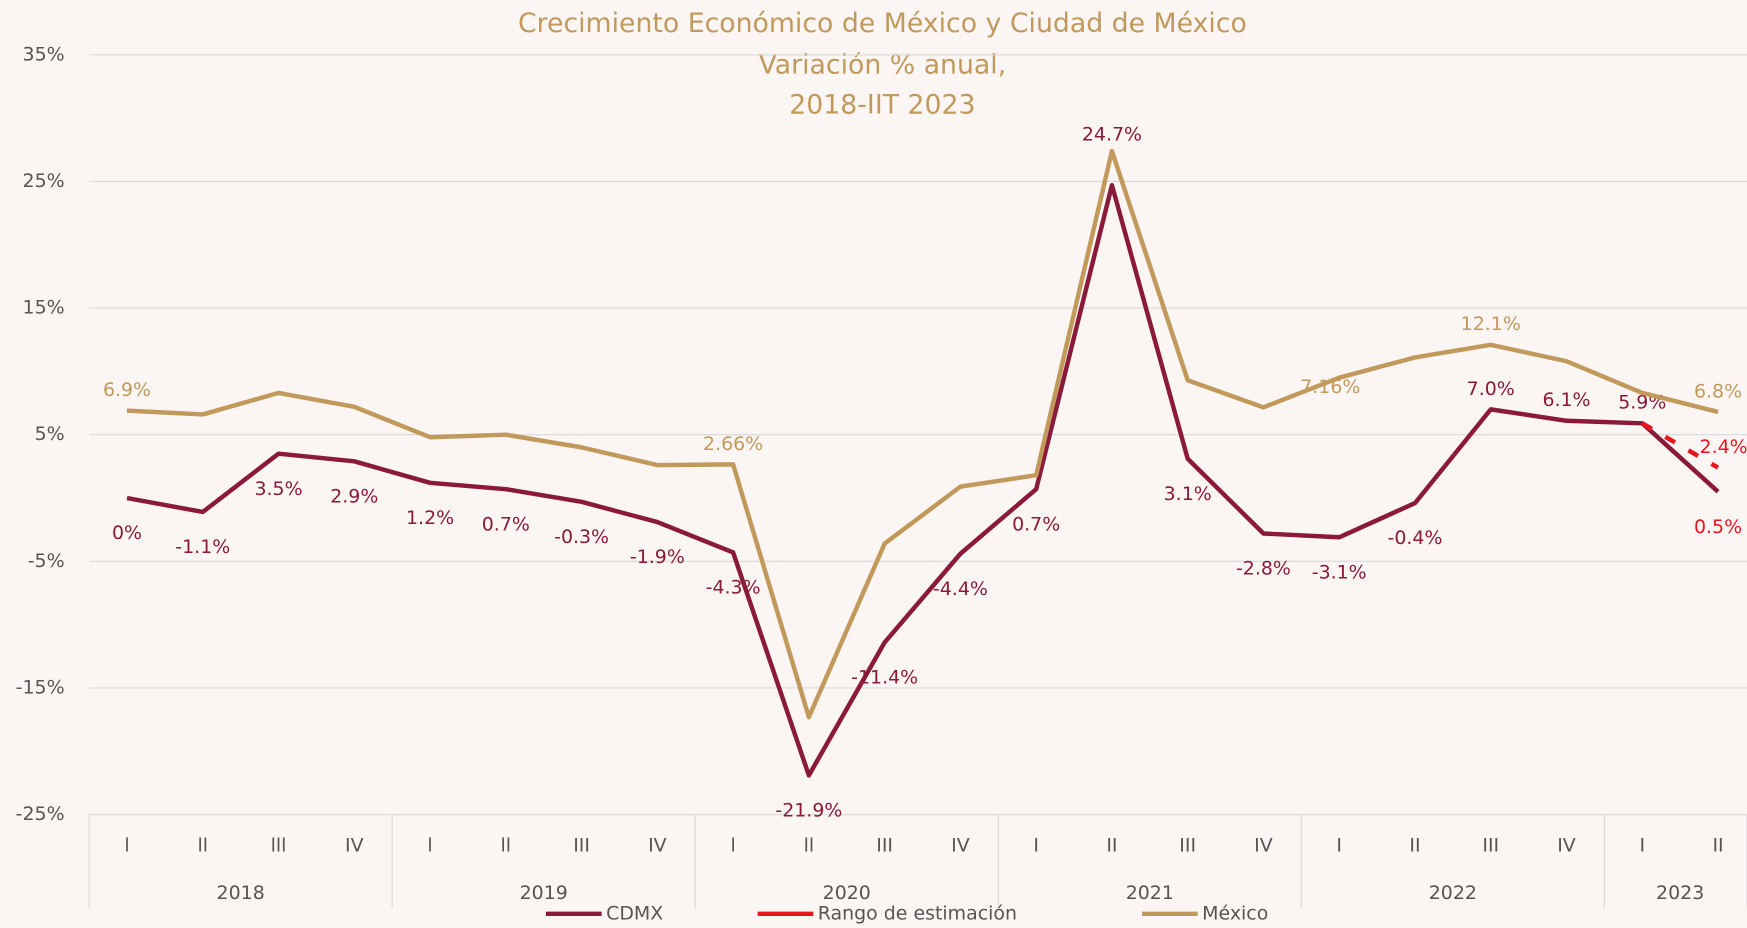 This screenshot has height=928, width=1747. I want to click on data-label: 6.1%, so click(1566, 400).